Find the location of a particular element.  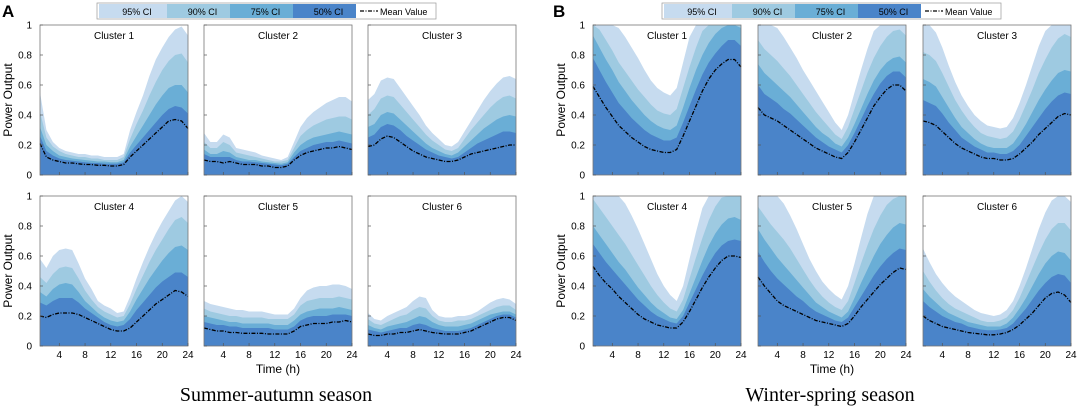

band-ci50-p1-c0 is located at coordinates (667, 107).